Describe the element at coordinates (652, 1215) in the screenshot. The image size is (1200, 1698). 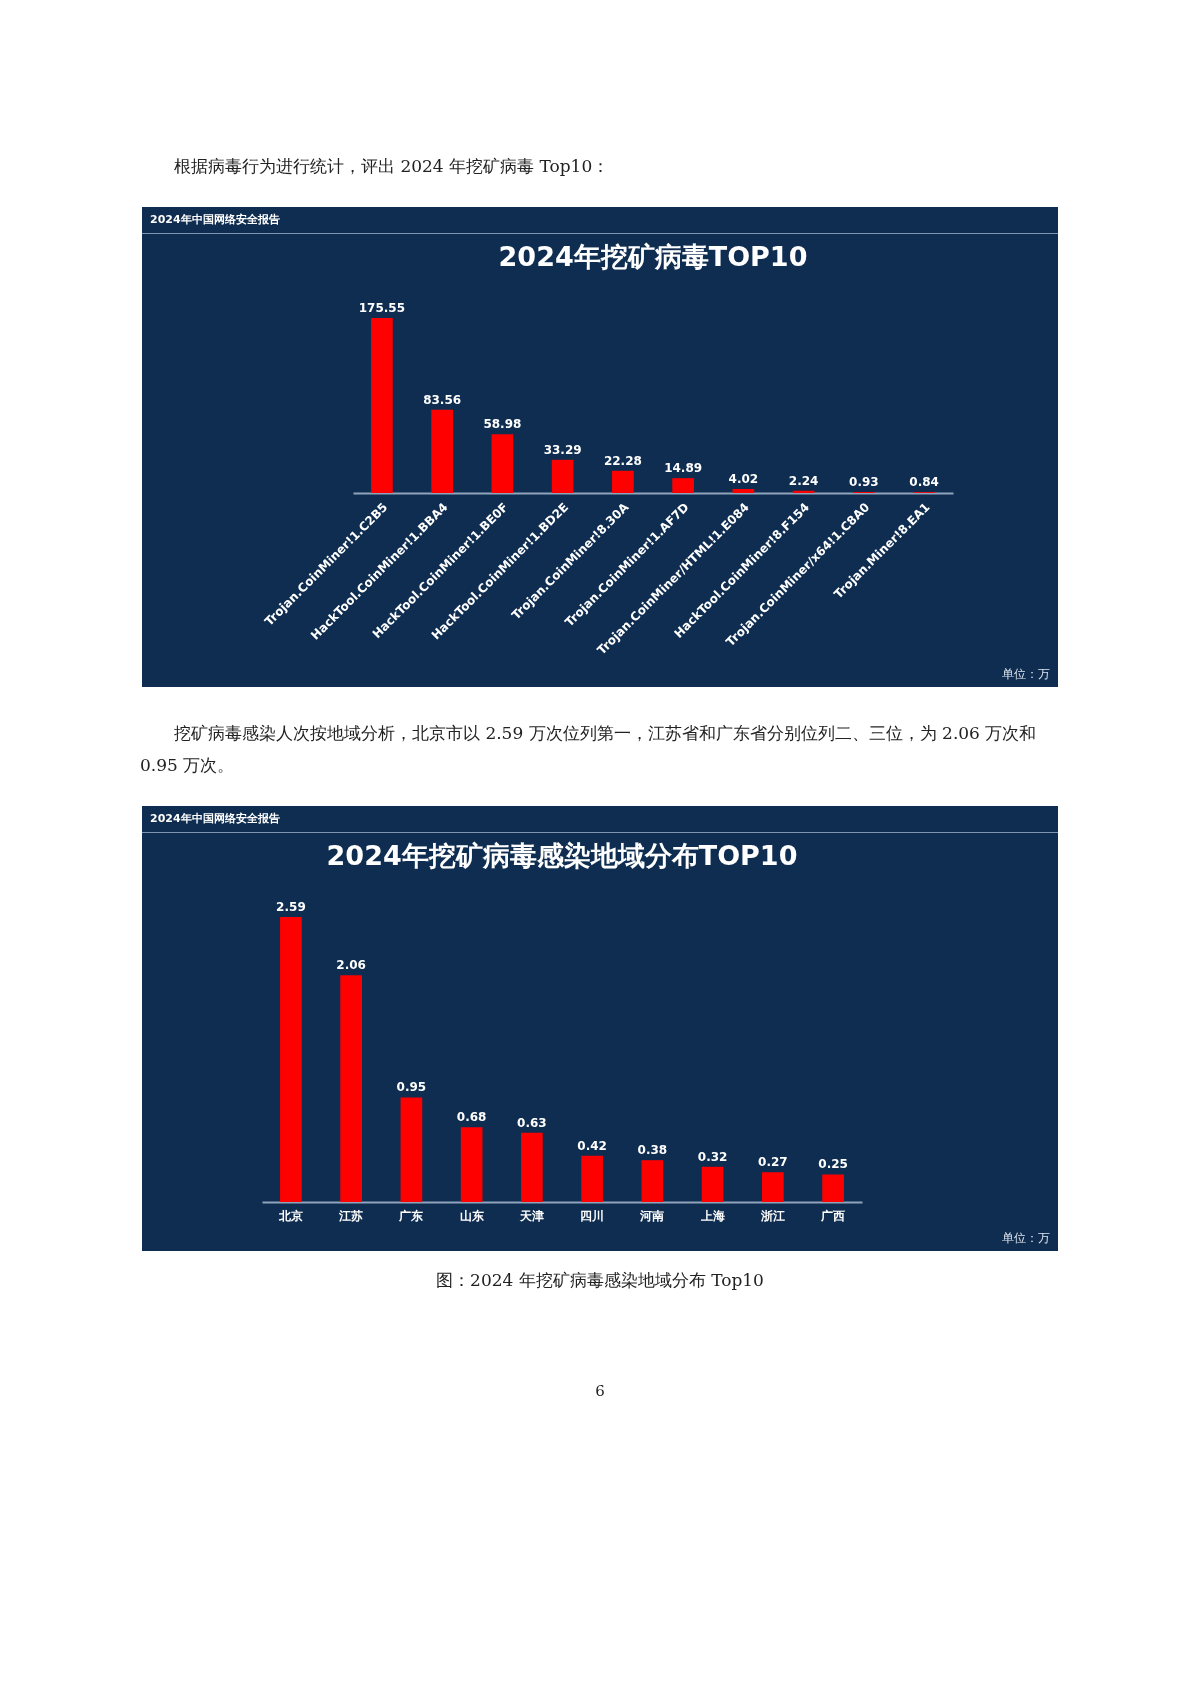
I see `x-tick-label: 河南` at that location.